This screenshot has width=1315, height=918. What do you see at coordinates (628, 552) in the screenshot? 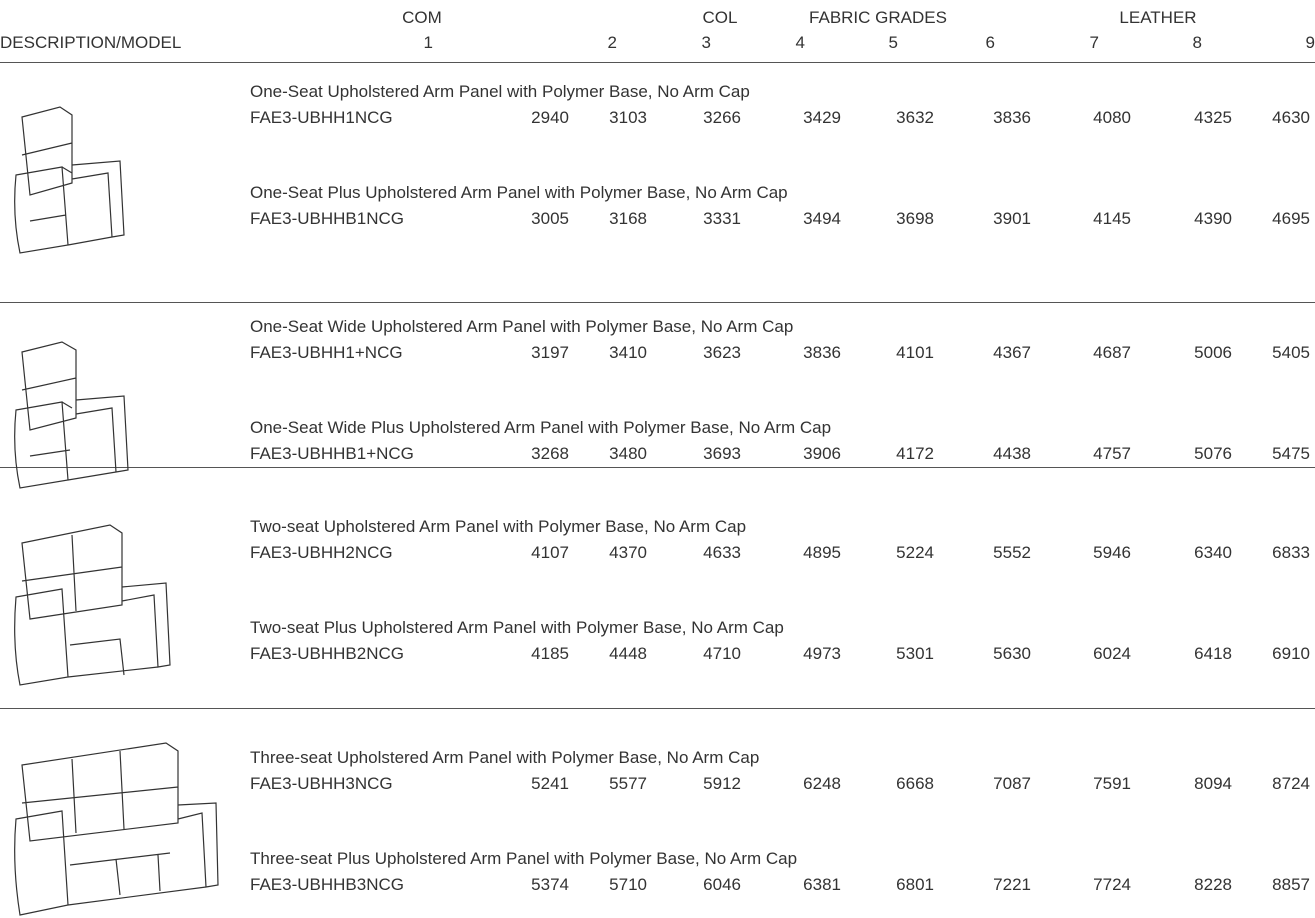
I see `price: 4370` at bounding box center [628, 552].